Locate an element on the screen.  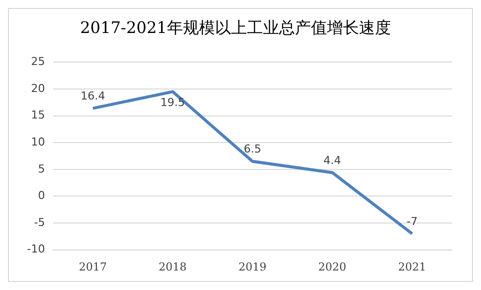
y-tick-label: 15 is located at coordinates (37, 115).